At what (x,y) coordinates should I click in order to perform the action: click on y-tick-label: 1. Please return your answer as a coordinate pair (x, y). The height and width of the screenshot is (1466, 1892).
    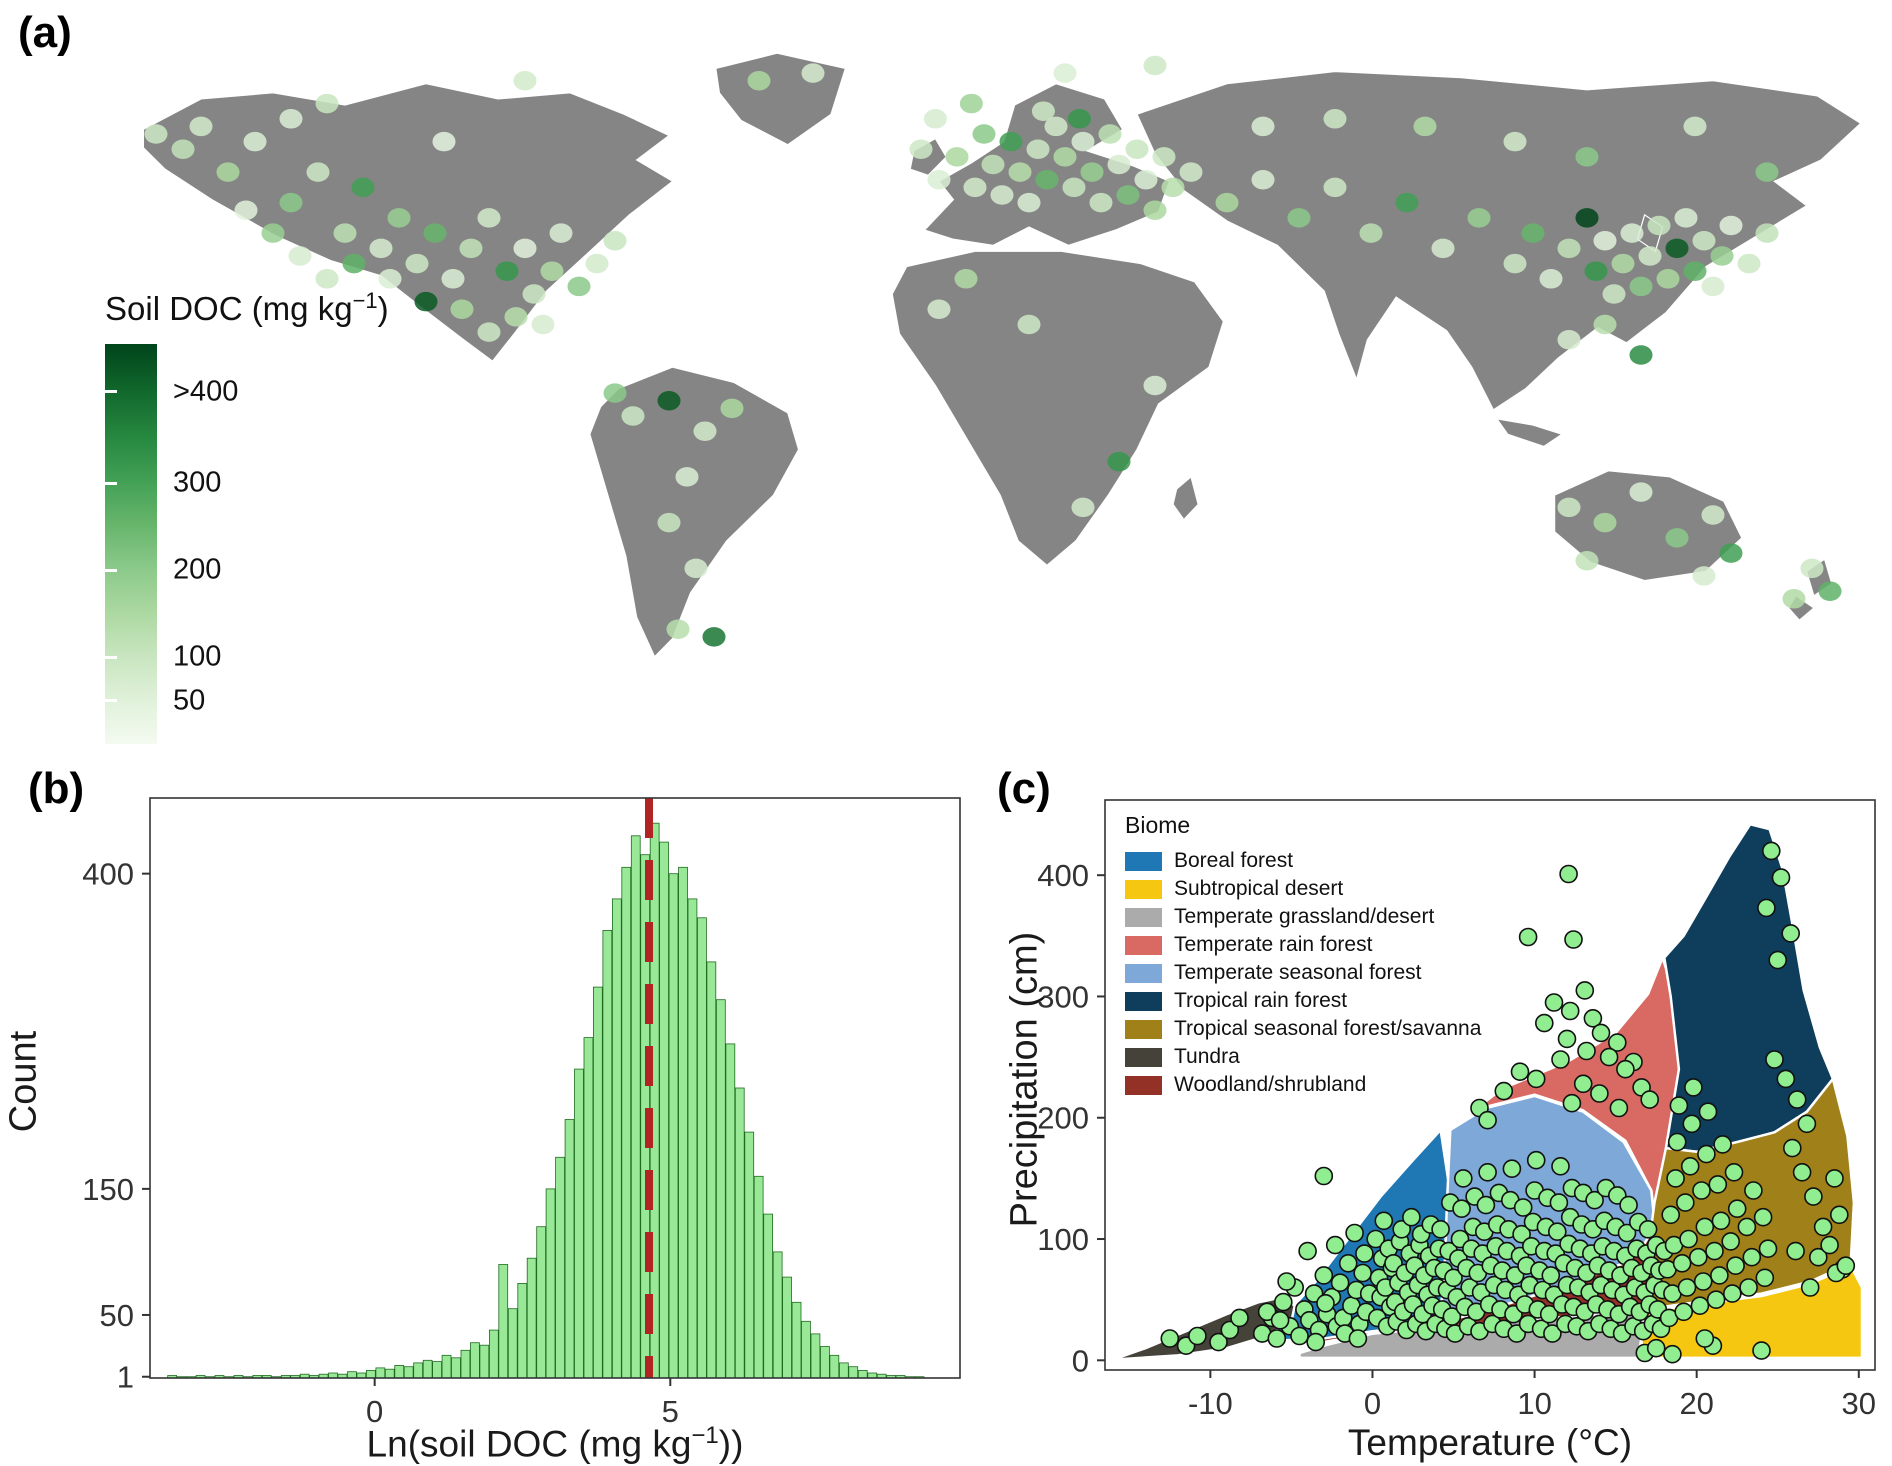
    Looking at the image, I should click on (125, 1377).